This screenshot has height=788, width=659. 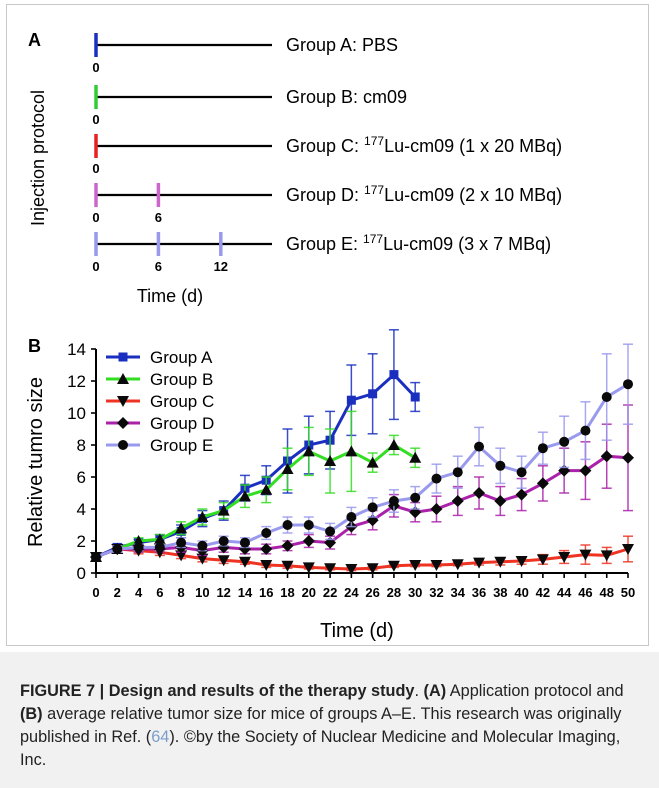 I want to click on protocol-row-3: 0 Group C: 177Lu-cm09 (1 x 20 MBq), so click(x=327, y=155).